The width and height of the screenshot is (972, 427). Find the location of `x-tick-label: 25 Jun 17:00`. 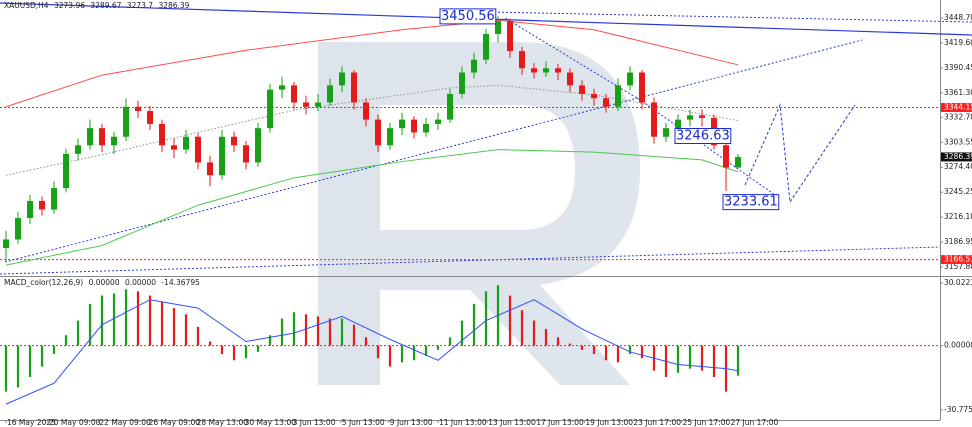

x-tick-label: 25 Jun 17:00 is located at coordinates (707, 422).